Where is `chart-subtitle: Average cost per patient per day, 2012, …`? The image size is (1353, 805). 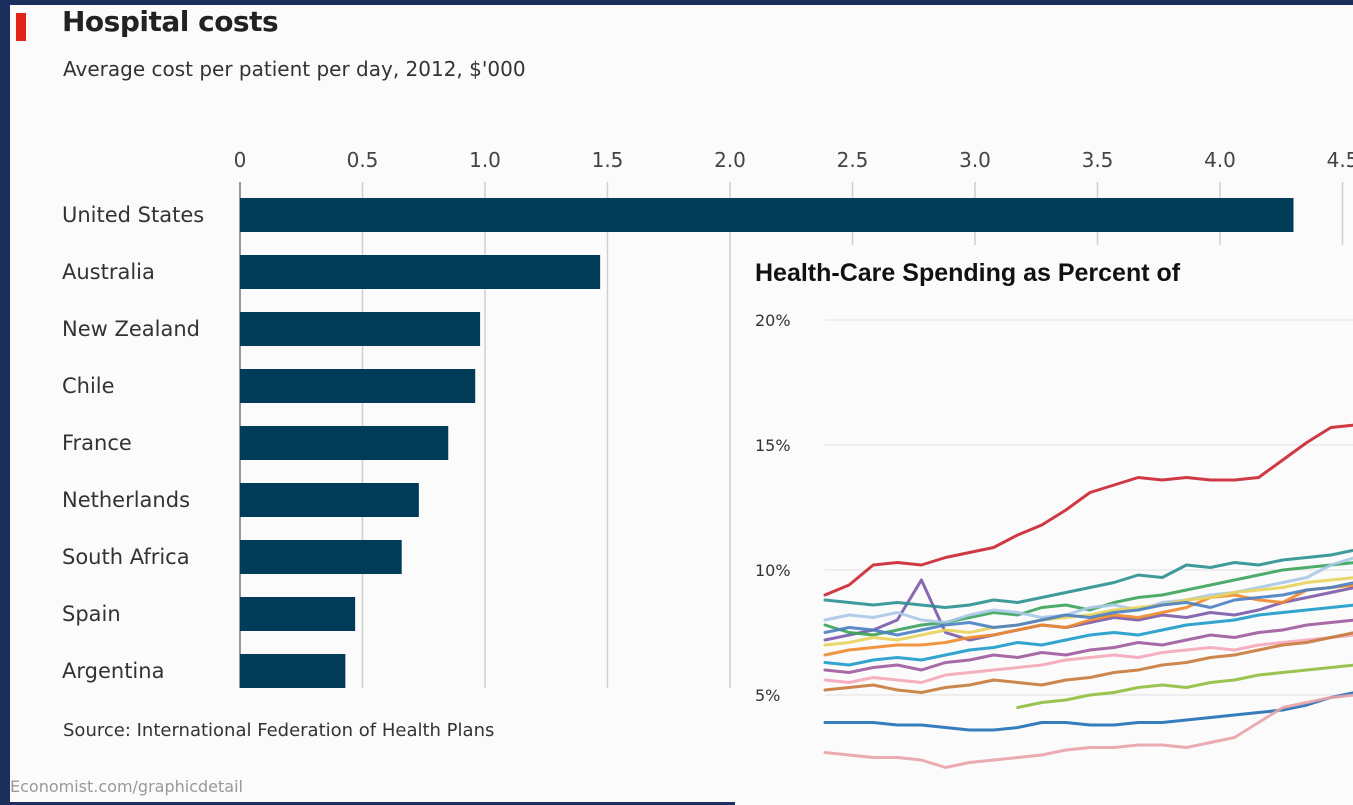
chart-subtitle: Average cost per patient per day, 2012, … is located at coordinates (294, 69).